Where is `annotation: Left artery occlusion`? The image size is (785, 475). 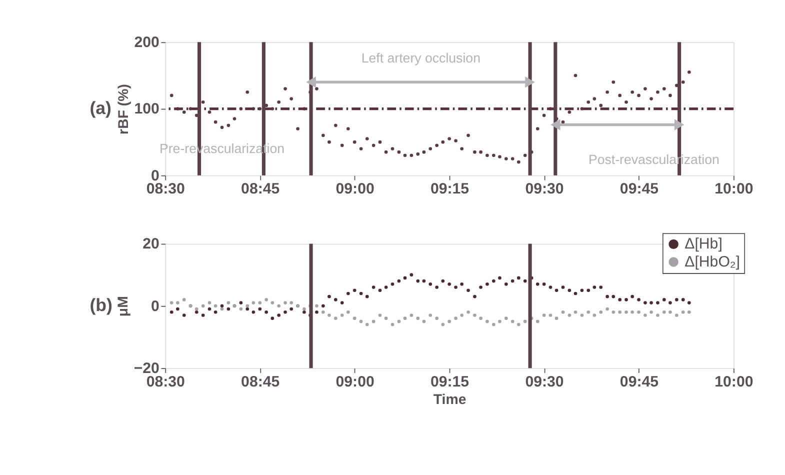 annotation: Left artery occlusion is located at coordinates (420, 58).